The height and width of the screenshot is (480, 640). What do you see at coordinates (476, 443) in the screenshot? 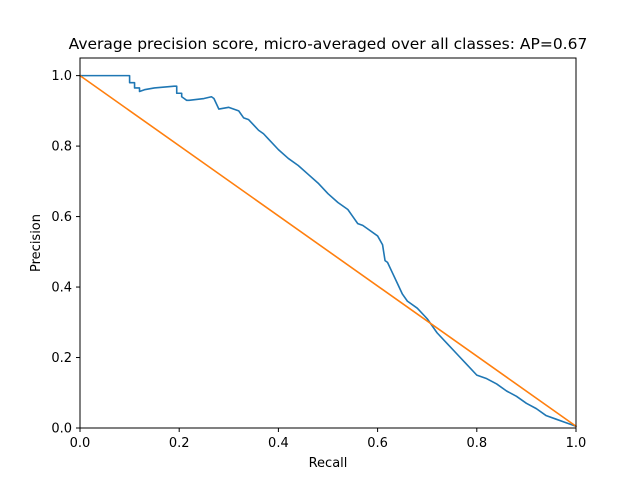
I see `x-tick-label: 0.8` at bounding box center [476, 443].